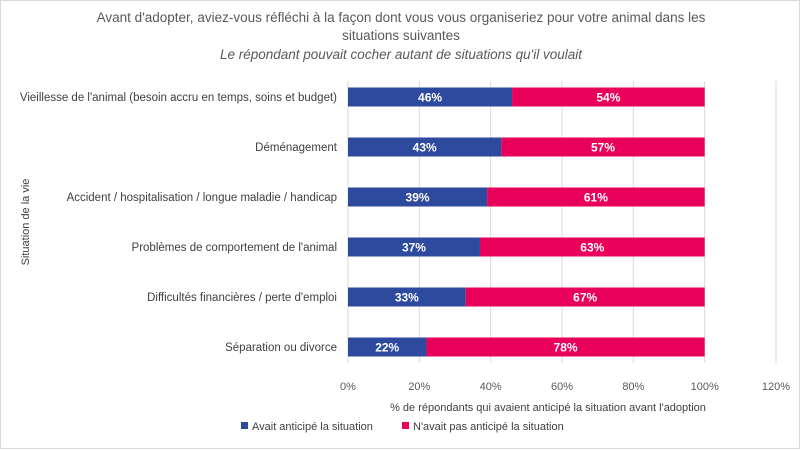  I want to click on x-tick-label: 0%, so click(348, 387).